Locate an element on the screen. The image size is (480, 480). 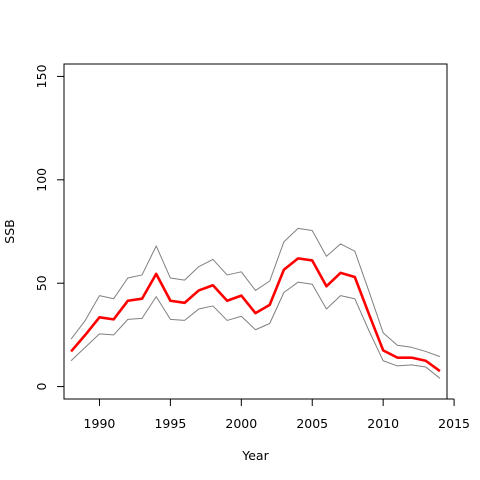
x-tick-label: 1995 is located at coordinates (170, 423).